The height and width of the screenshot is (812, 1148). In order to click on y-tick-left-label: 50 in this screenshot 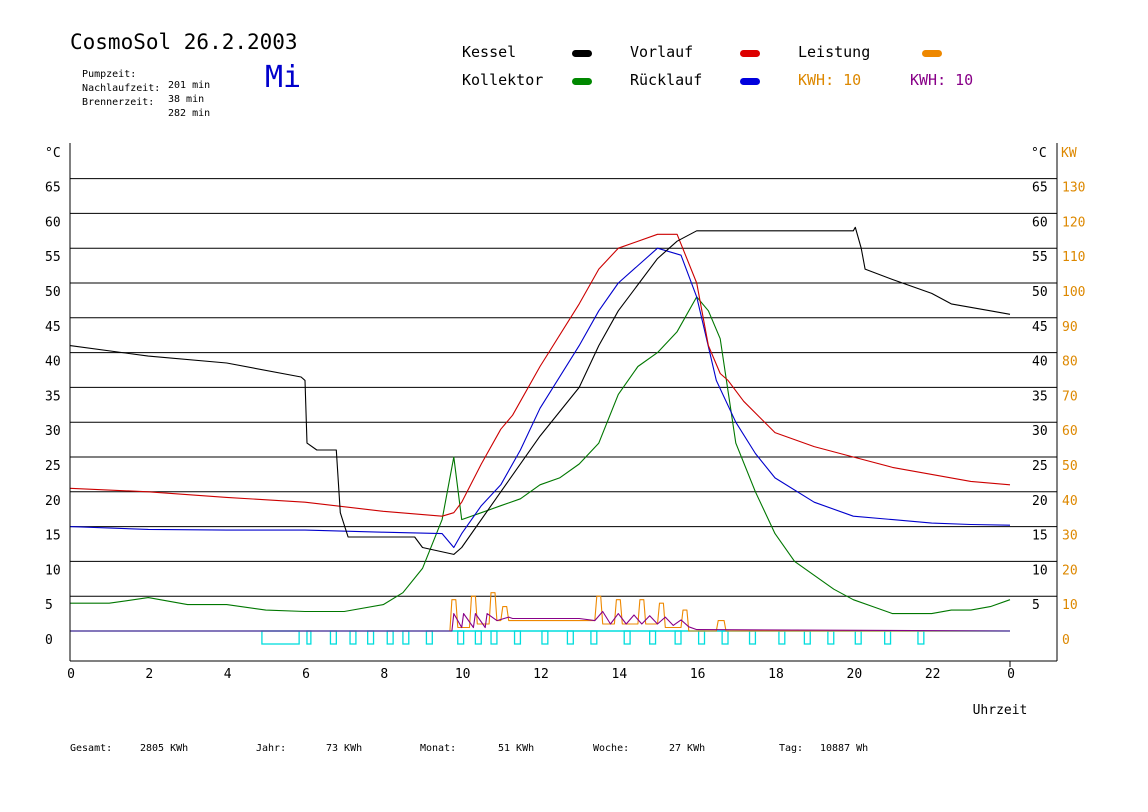, I will do `click(53, 292)`.